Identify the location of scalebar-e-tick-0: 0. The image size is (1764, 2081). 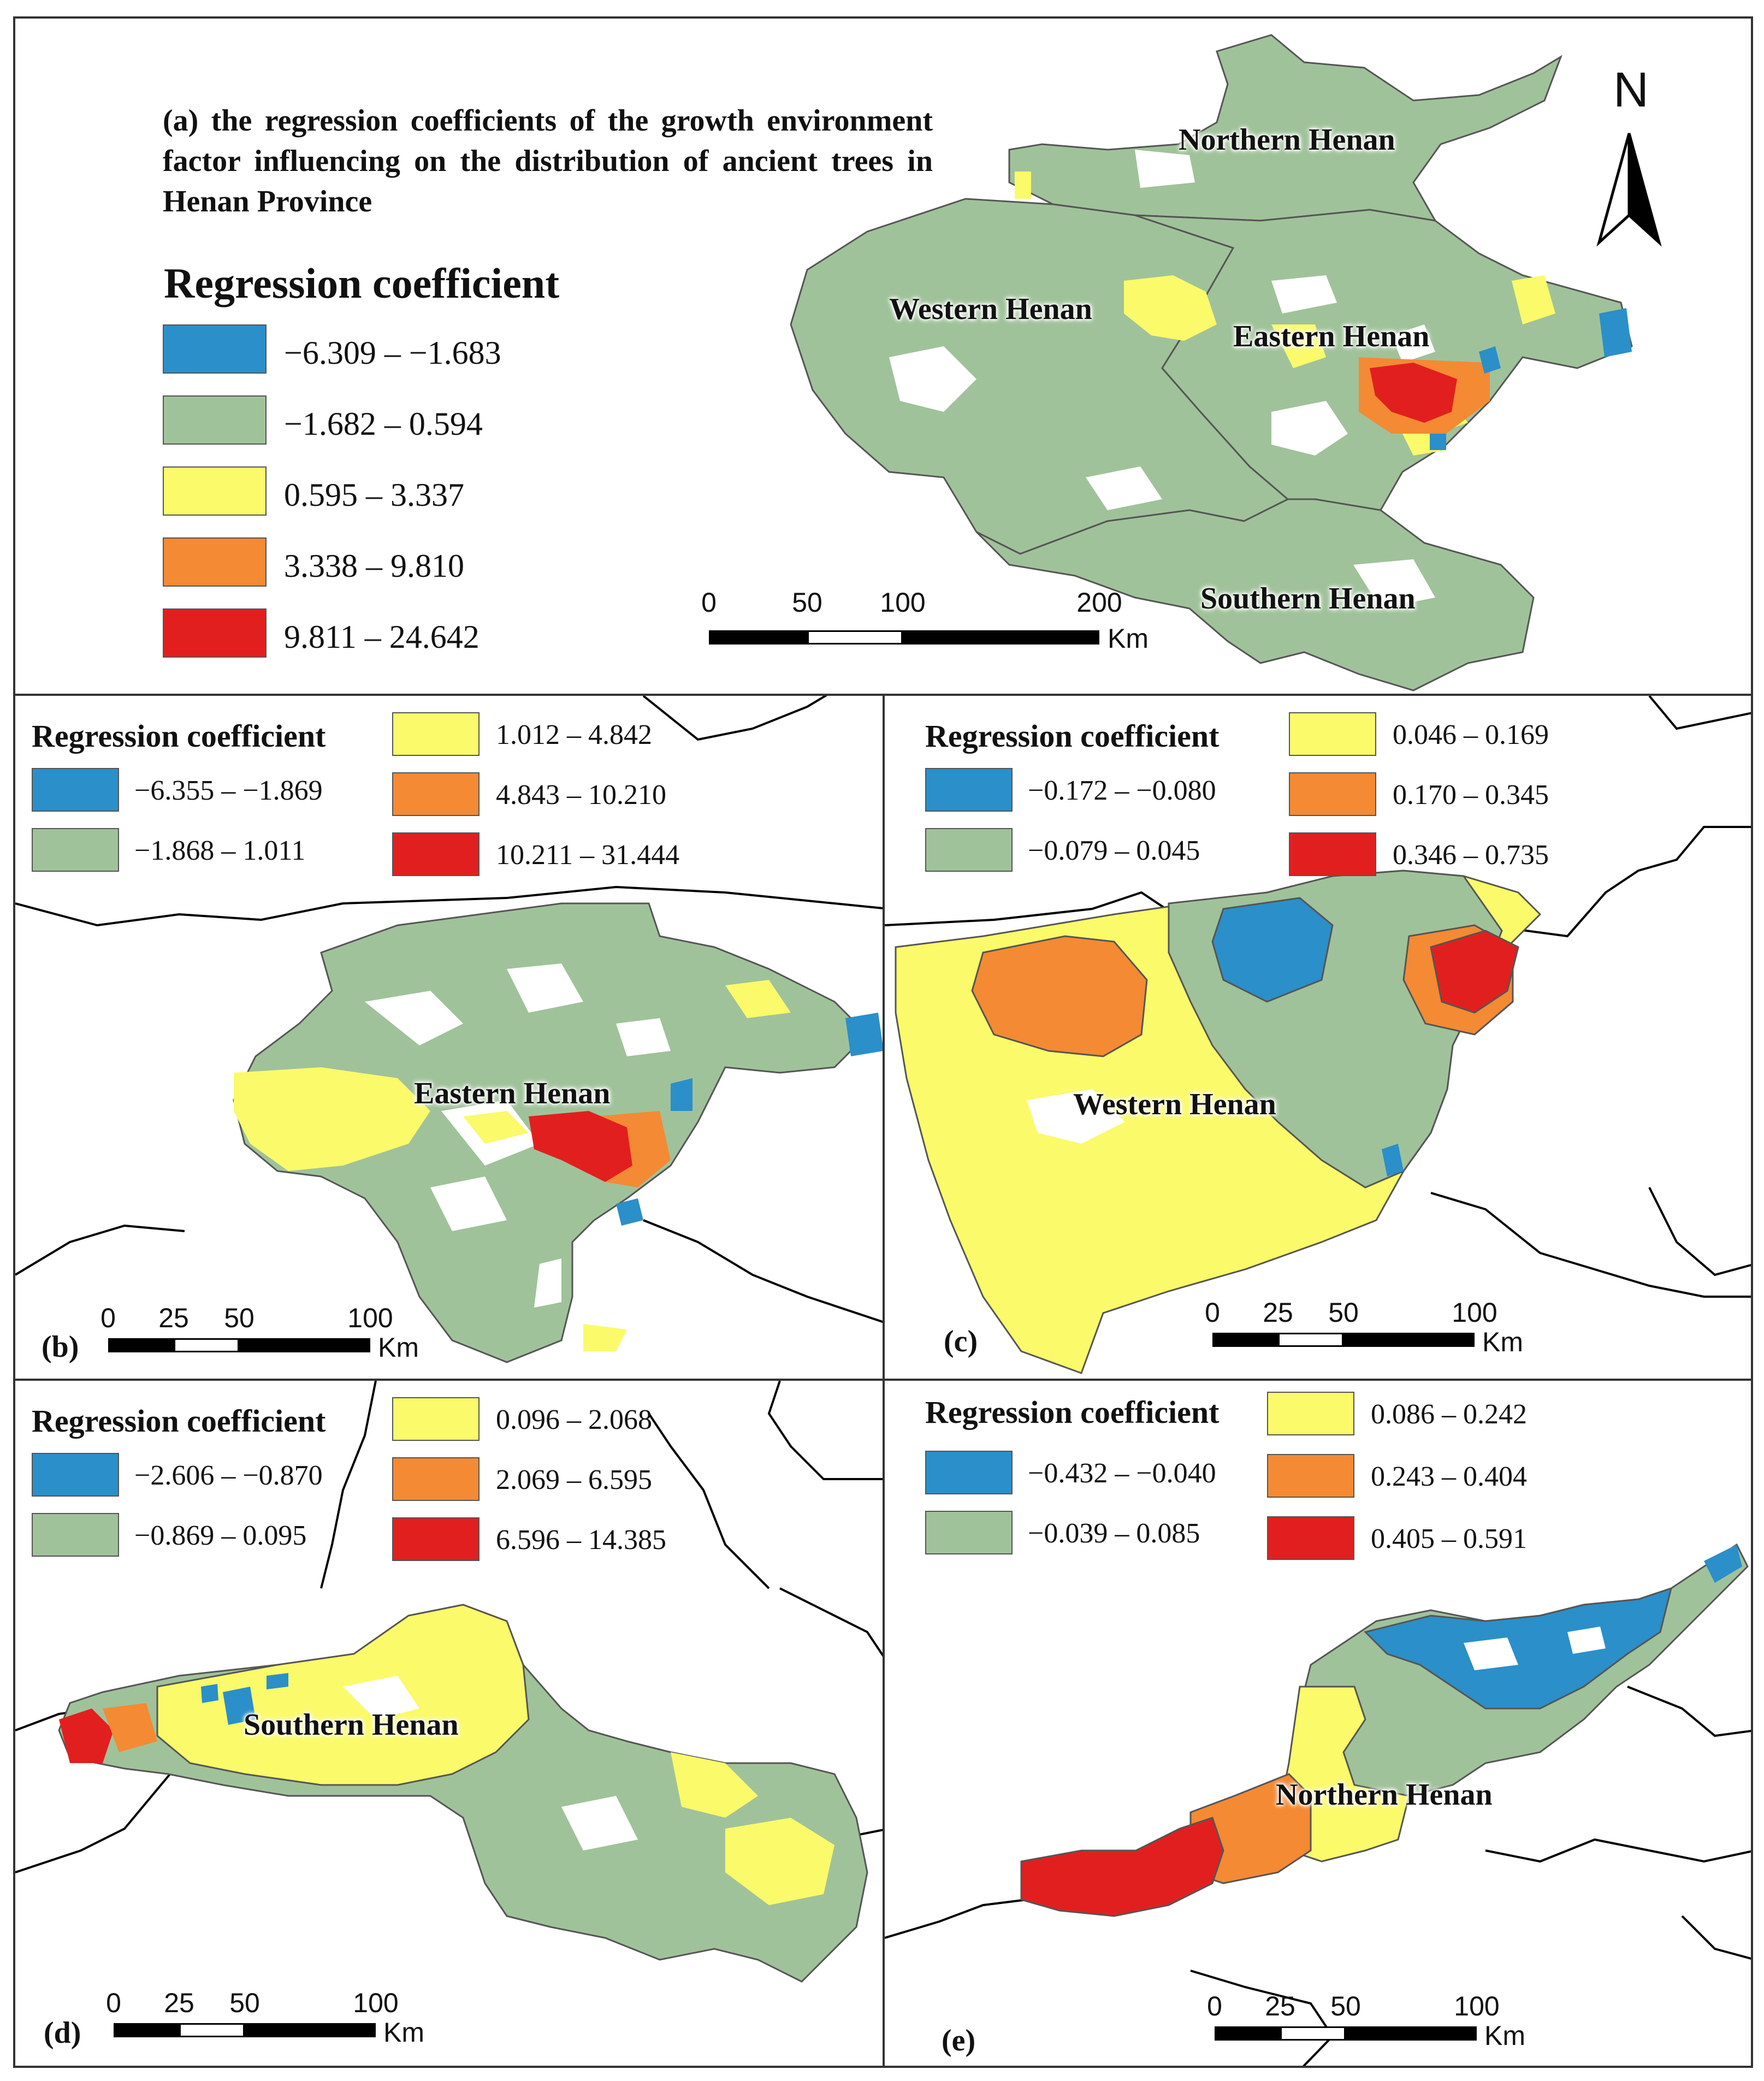
(1215, 2006).